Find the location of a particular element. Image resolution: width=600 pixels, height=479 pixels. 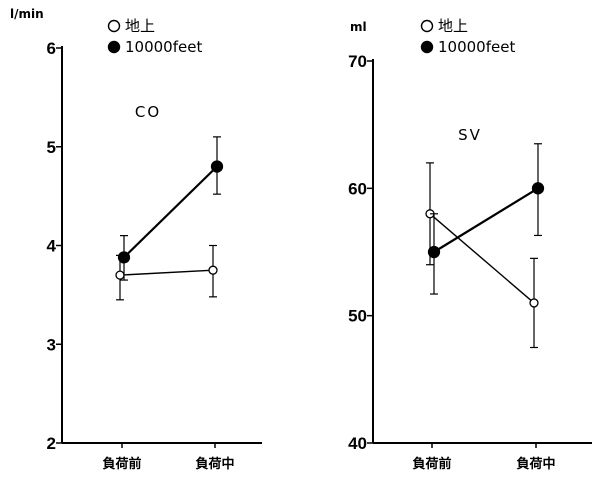

y-tick-label: 5 is located at coordinates (51, 147).